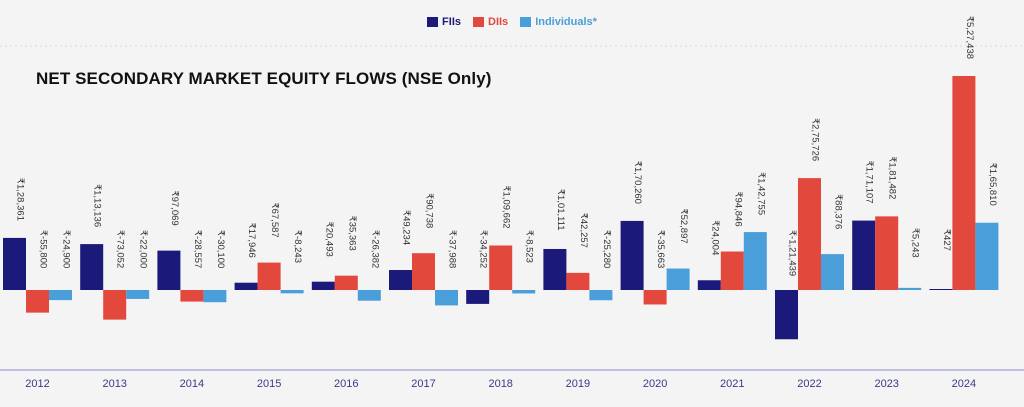 Image resolution: width=1024 pixels, height=407 pixels. What do you see at coordinates (269, 384) in the screenshot?
I see `x-tick-label: 2015` at bounding box center [269, 384].